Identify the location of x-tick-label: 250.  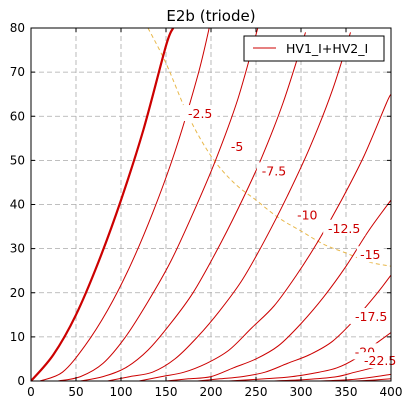
(256, 392).